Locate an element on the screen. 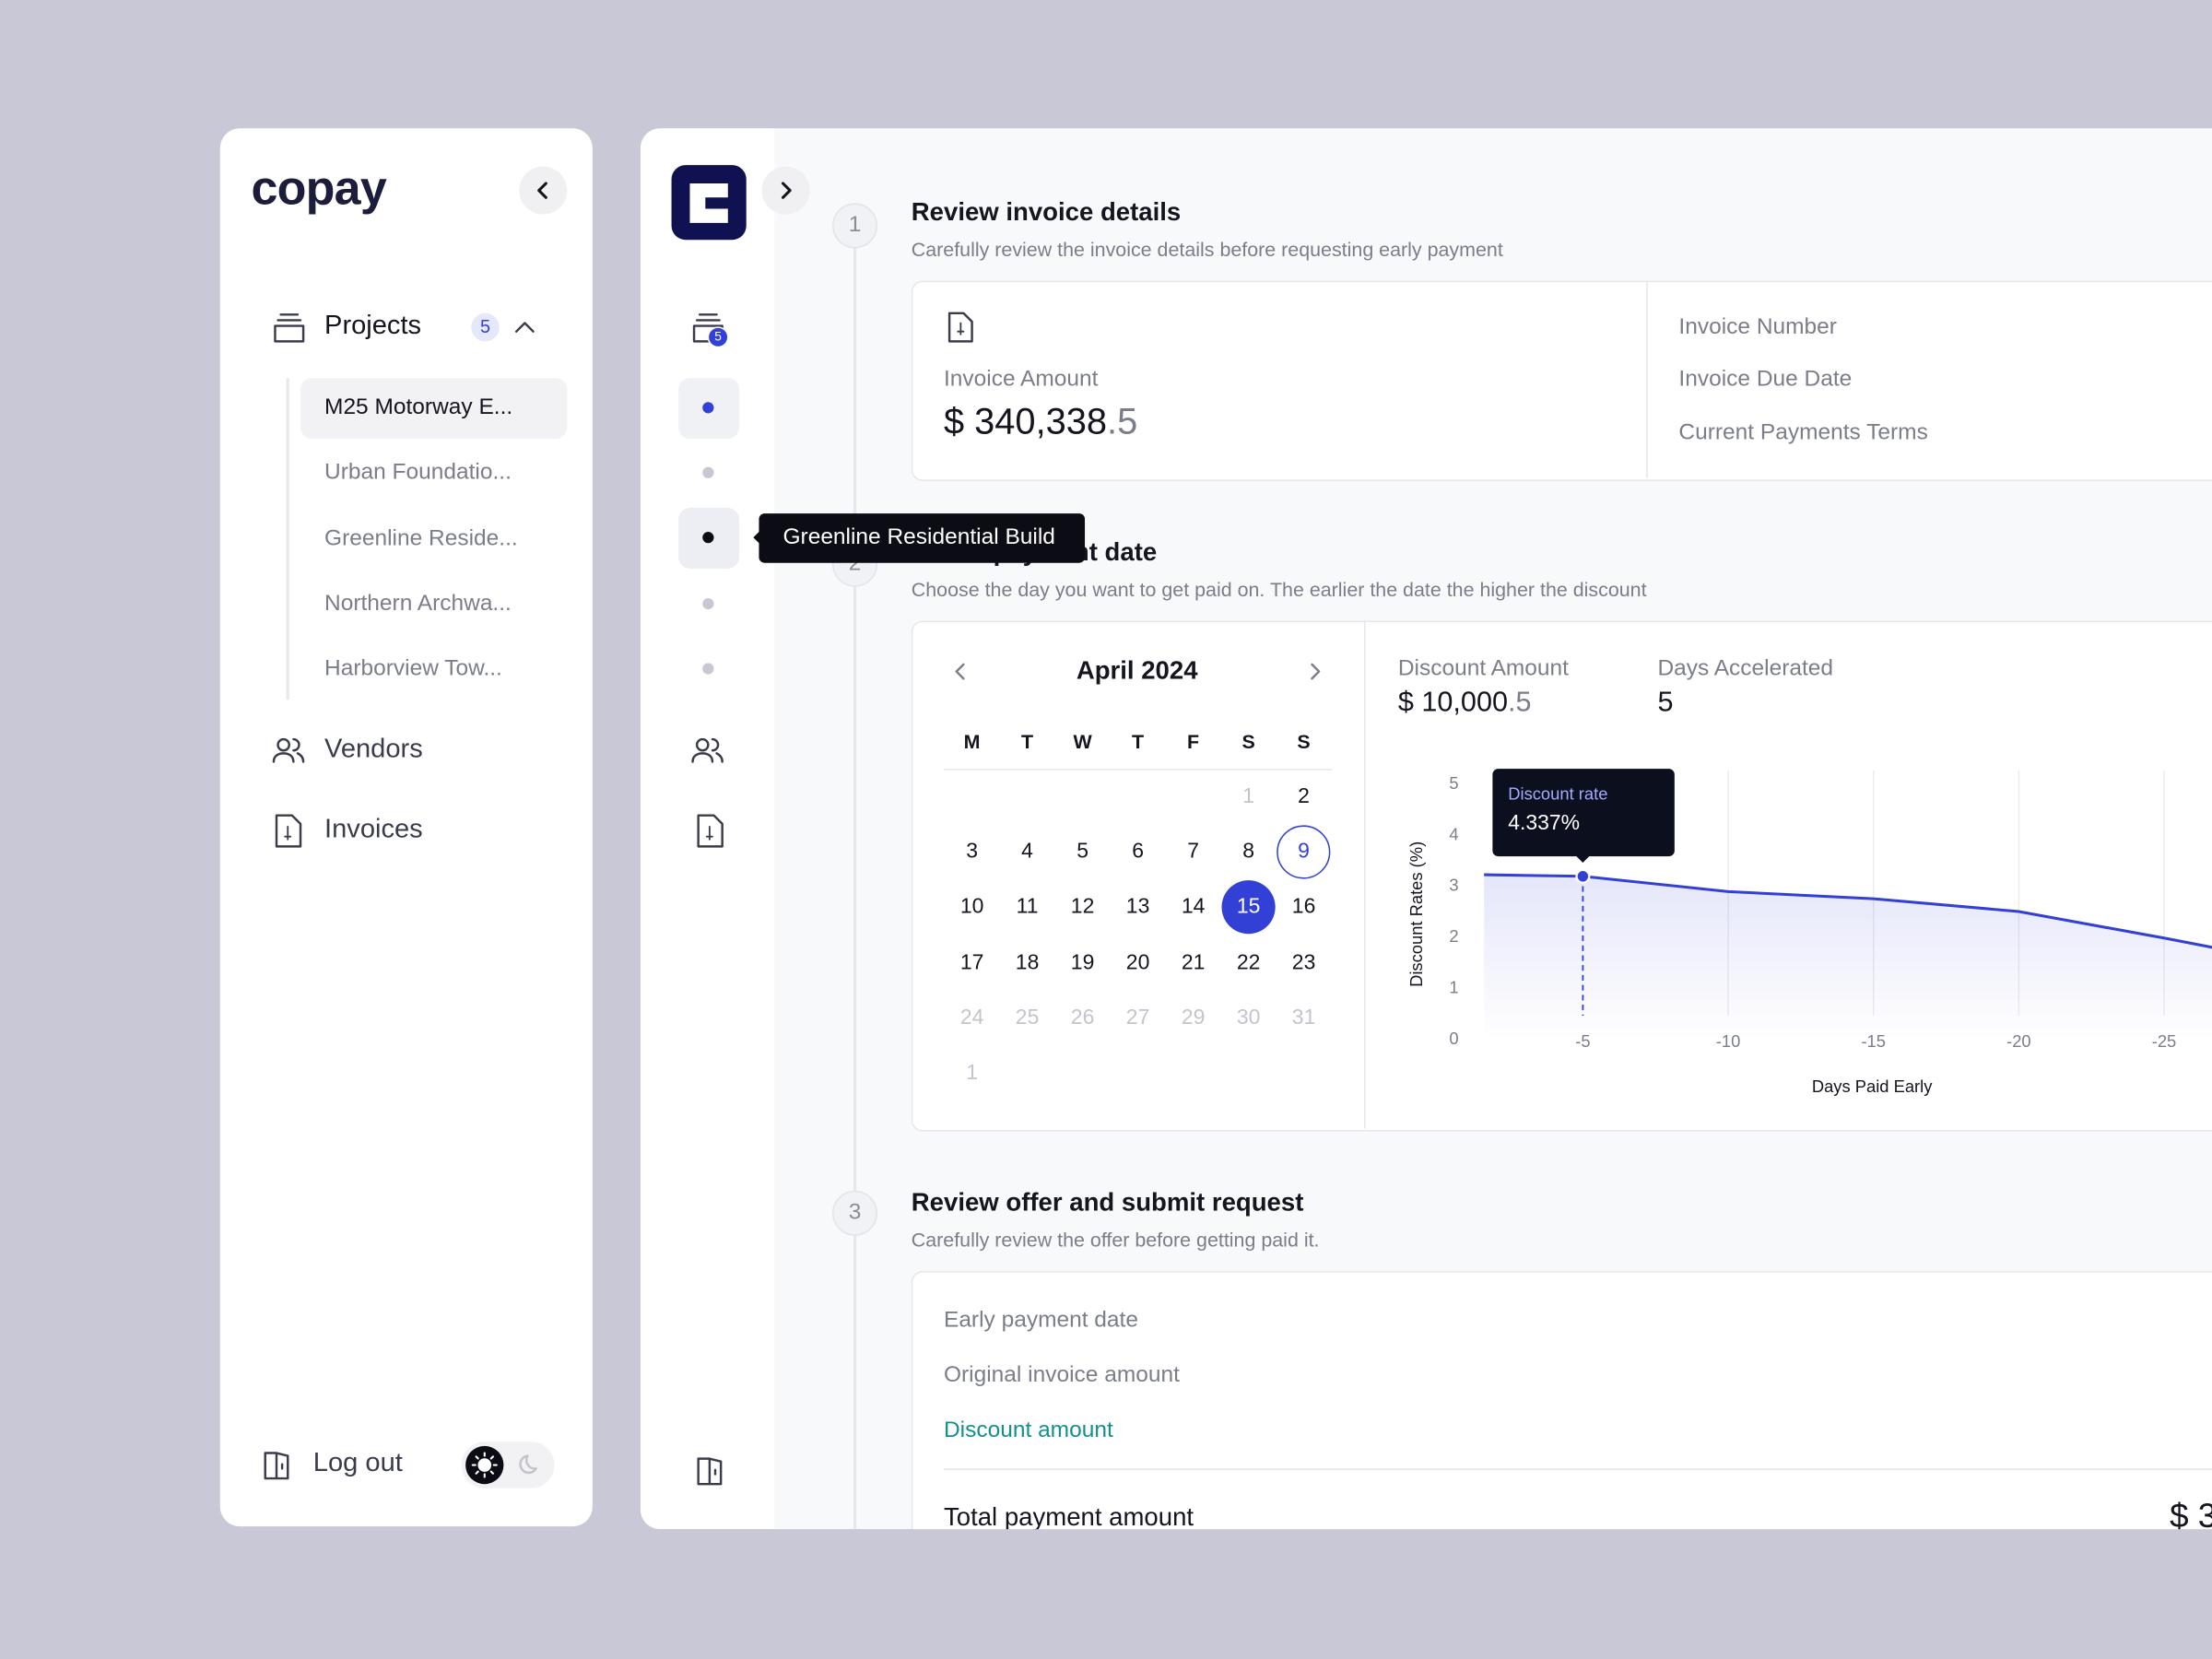 The image size is (2212, 1659). app-icon is located at coordinates (709, 203).